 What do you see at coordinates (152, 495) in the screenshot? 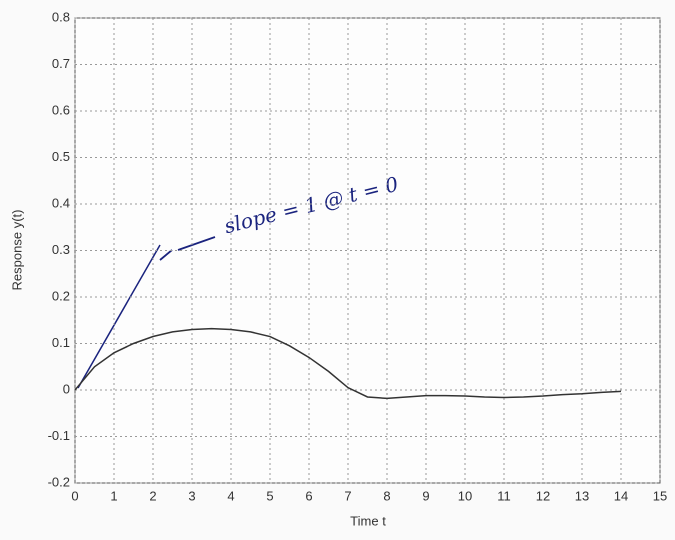
I see `x-tick-label: 2` at bounding box center [152, 495].